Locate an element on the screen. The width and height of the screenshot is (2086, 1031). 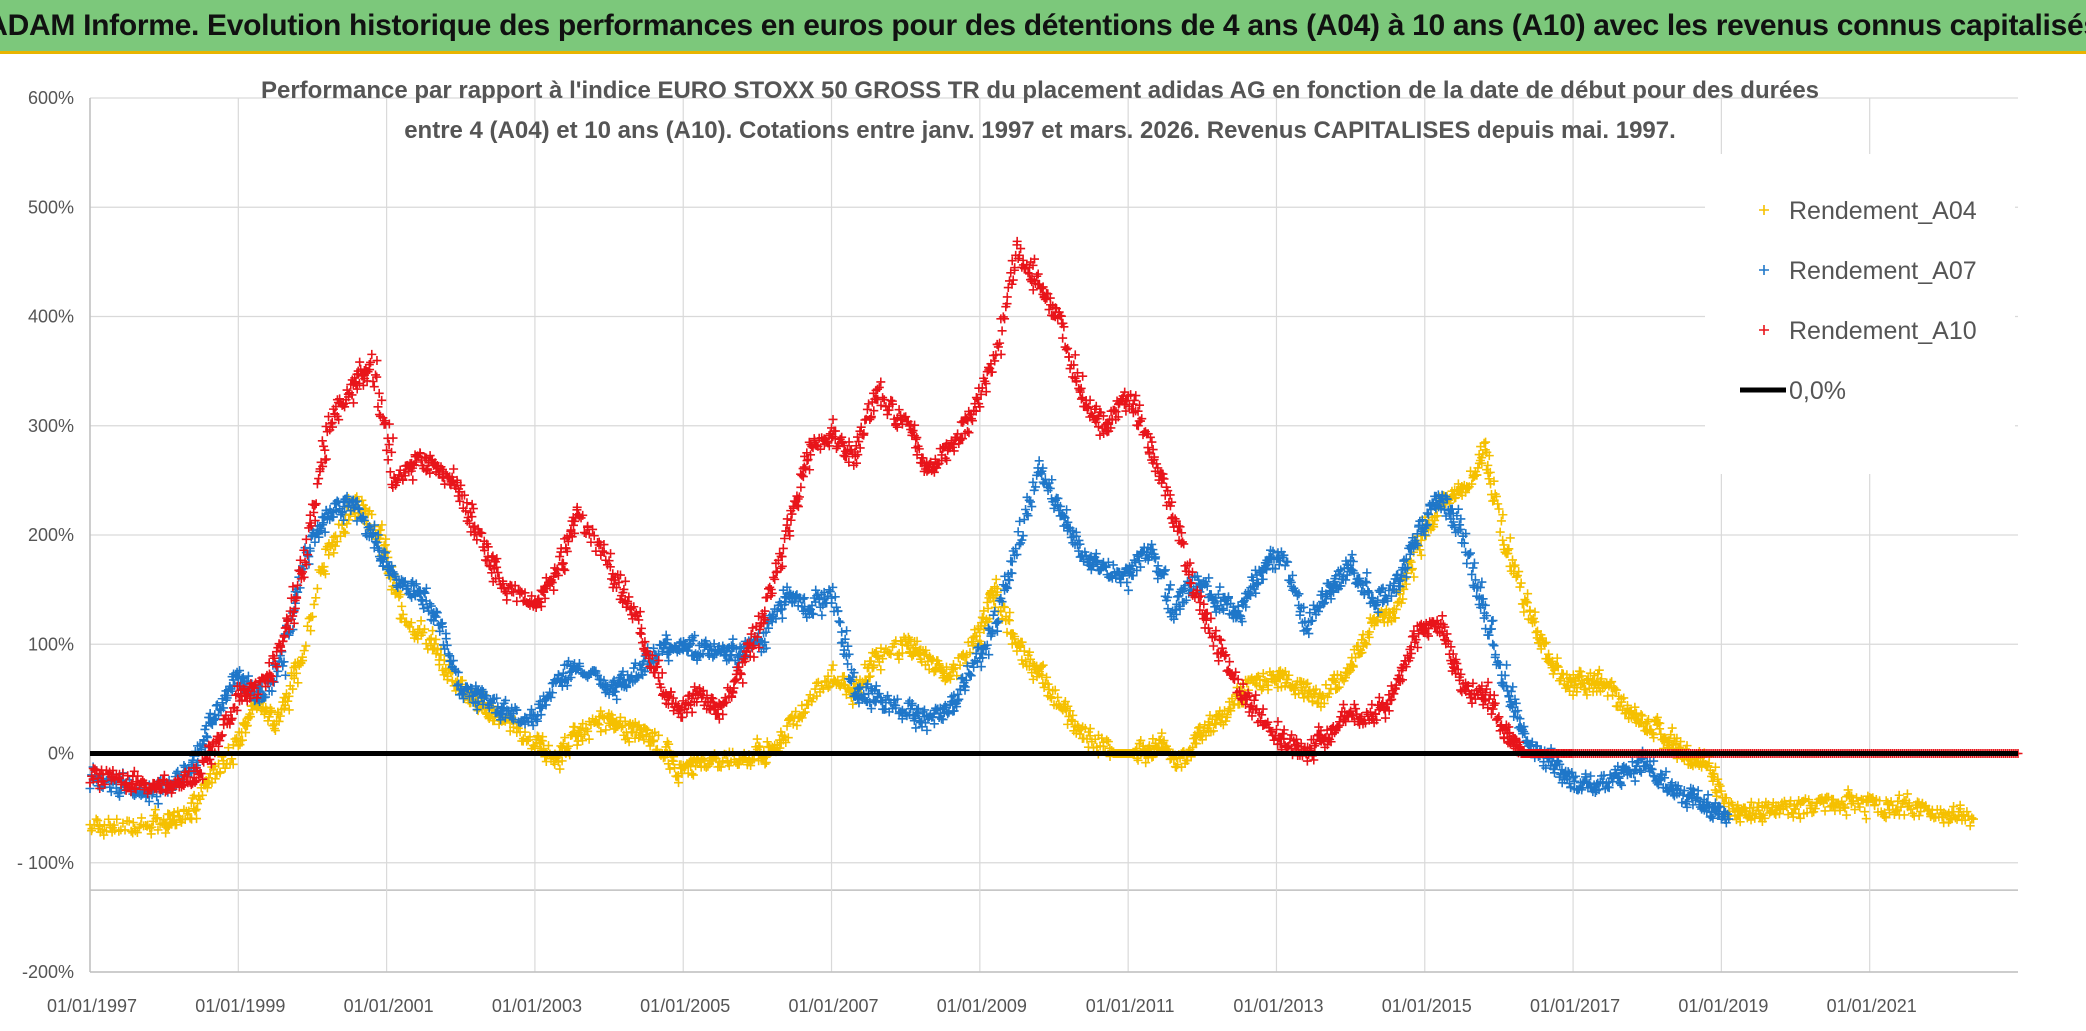
x-tick-label: 01/01/2019 is located at coordinates (1723, 1006).